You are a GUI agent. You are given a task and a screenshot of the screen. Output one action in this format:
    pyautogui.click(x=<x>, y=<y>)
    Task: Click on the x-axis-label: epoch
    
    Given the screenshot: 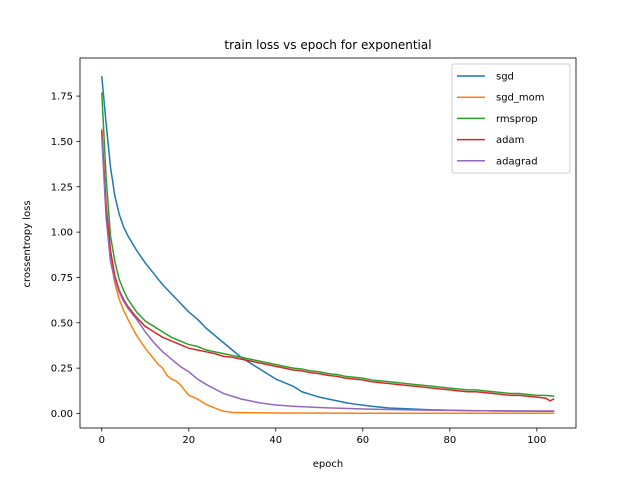 What is the action you would take?
    pyautogui.click(x=328, y=464)
    